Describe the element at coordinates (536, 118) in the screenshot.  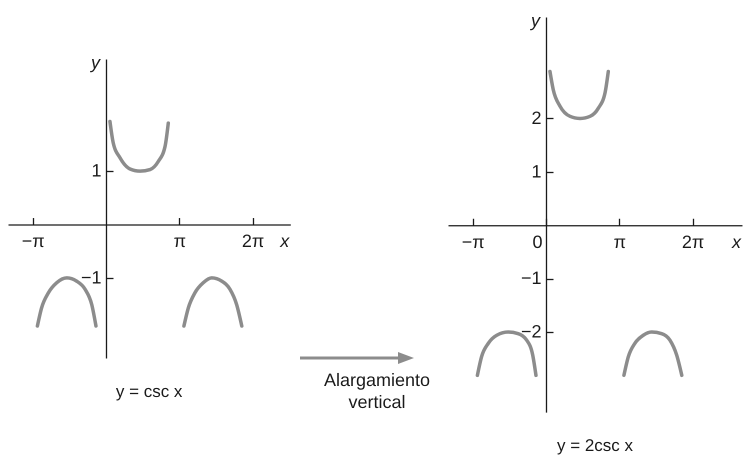
I see `y-tick-label: 2` at that location.